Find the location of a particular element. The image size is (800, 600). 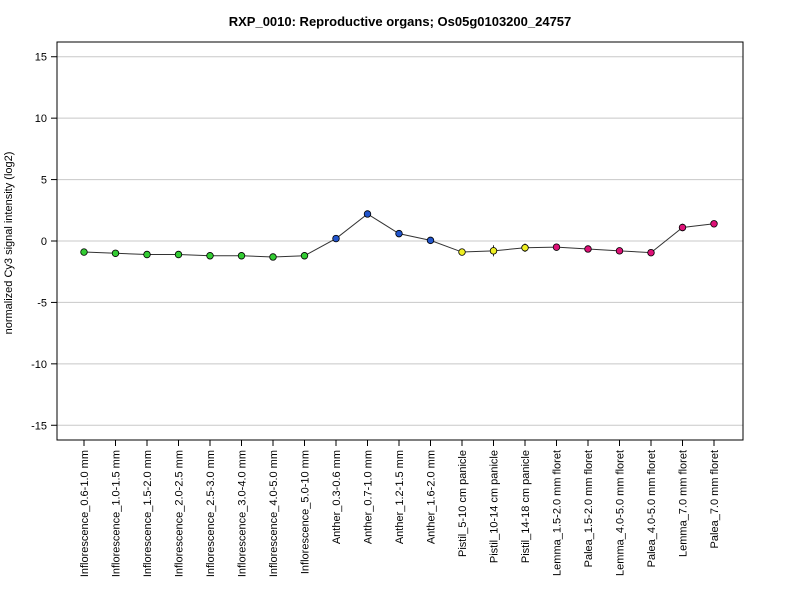

x-tick-label: Anther_0.7-1.0 mm is located at coordinates (369, 497).